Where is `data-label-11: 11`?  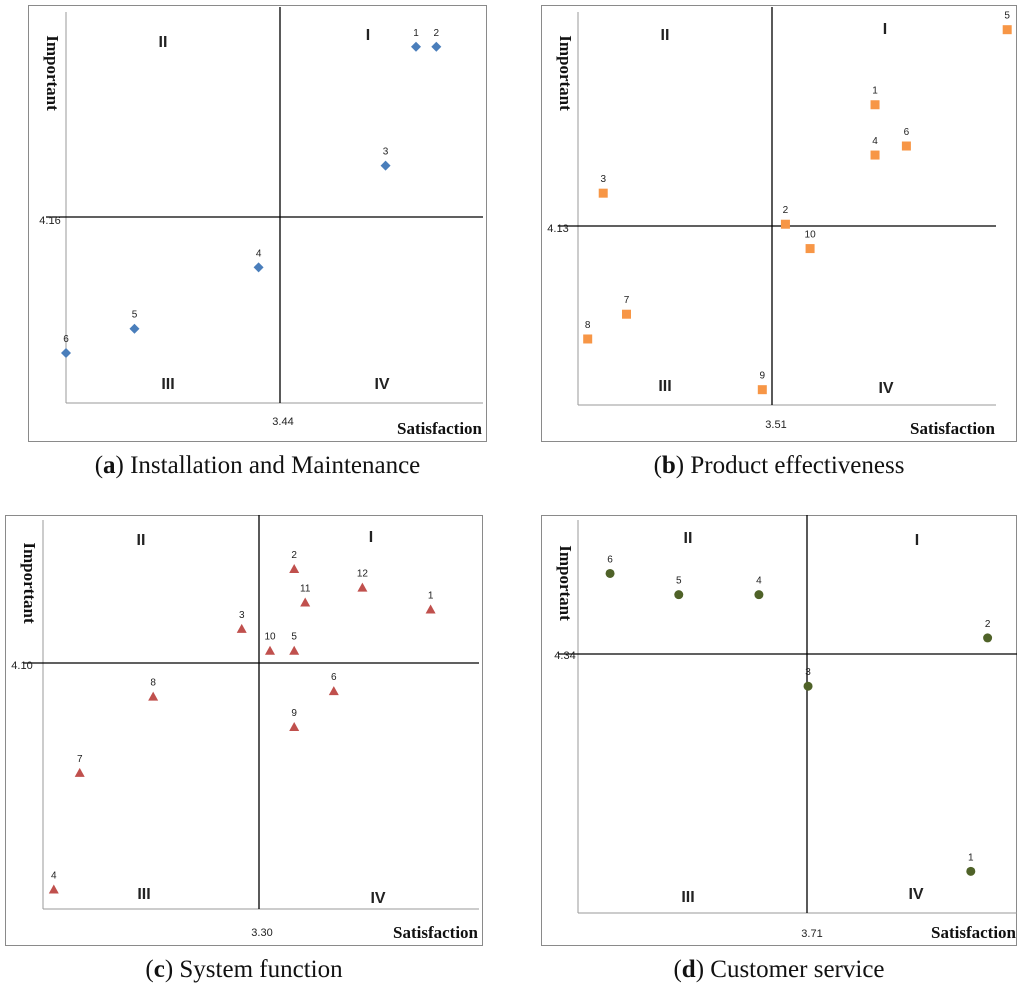
data-label-11: 11 is located at coordinates (305, 588).